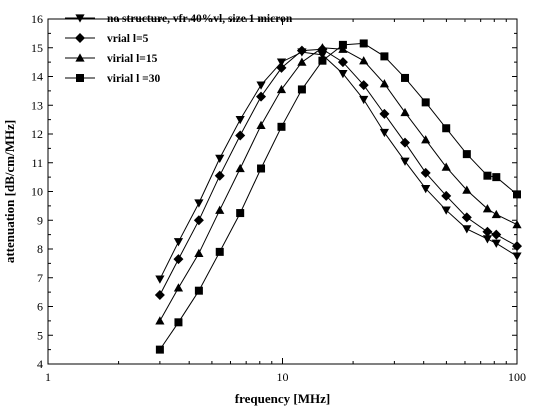 The height and width of the screenshot is (411, 540). Describe the element at coordinates (128, 39) in the screenshot. I see `legend-label: vrial l=5` at that location.